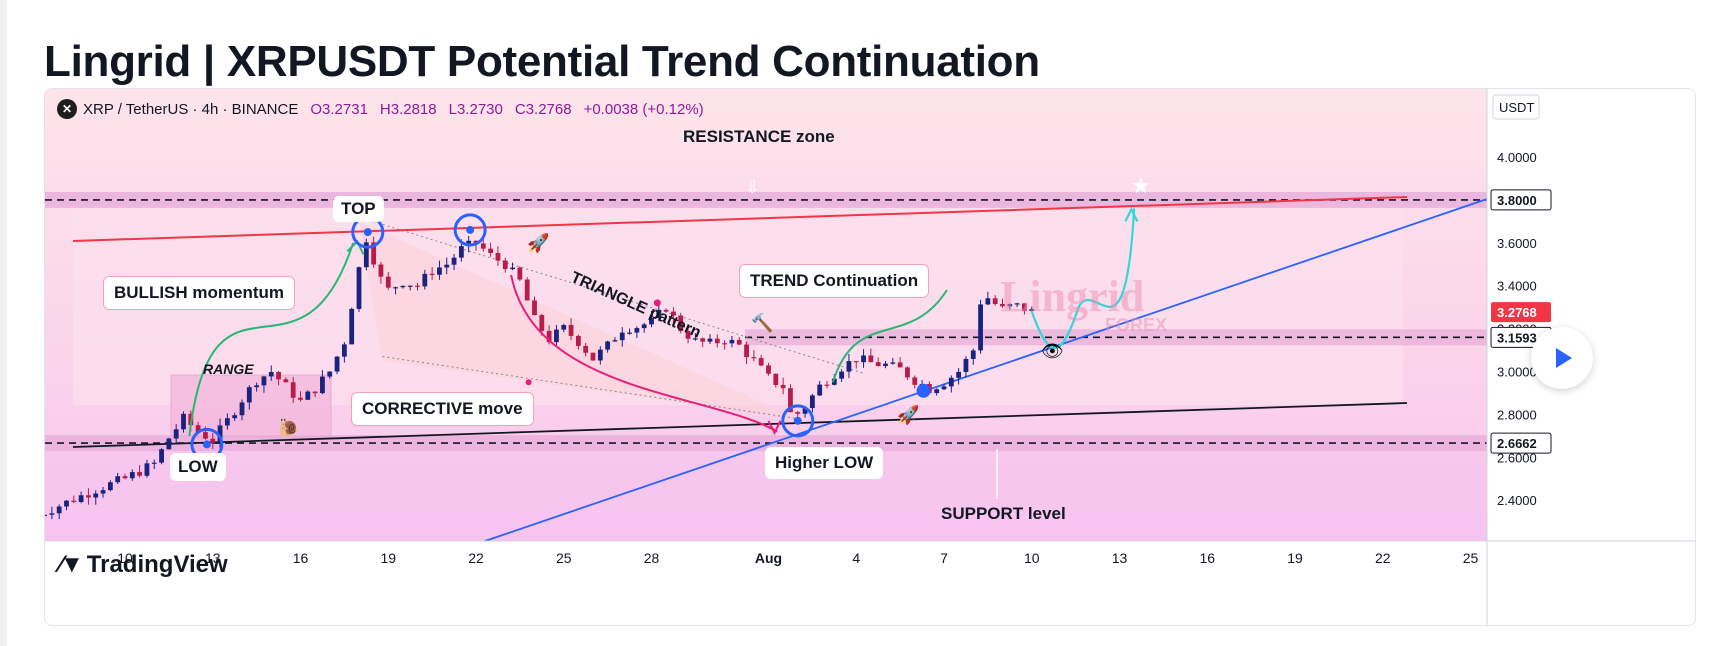 This screenshot has width=1715, height=646. What do you see at coordinates (889, 336) in the screenshot?
I see `trend-arrow` at bounding box center [889, 336].